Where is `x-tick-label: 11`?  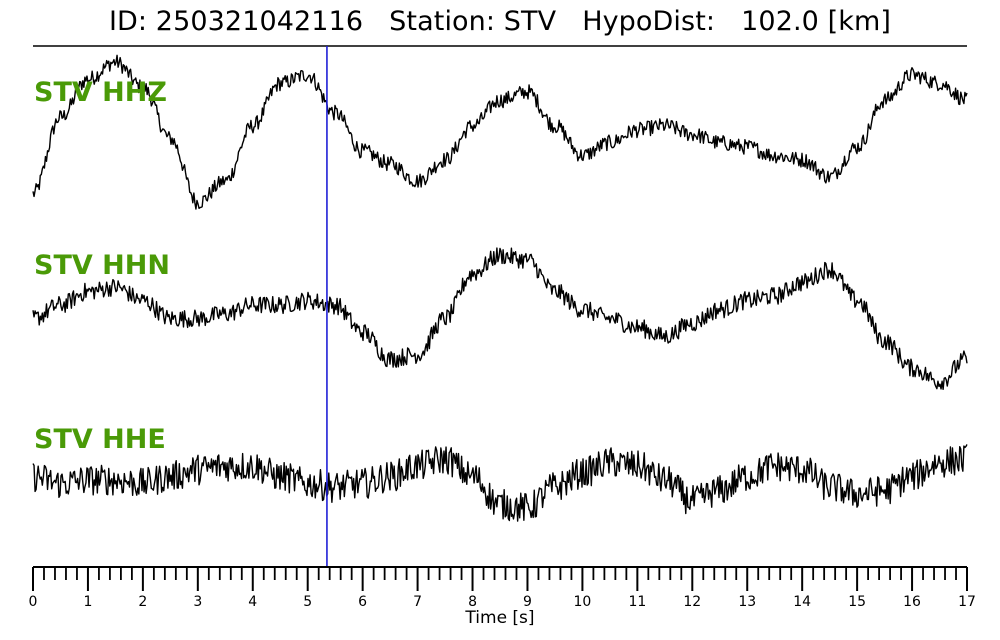 x-tick-label: 11 is located at coordinates (637, 602).